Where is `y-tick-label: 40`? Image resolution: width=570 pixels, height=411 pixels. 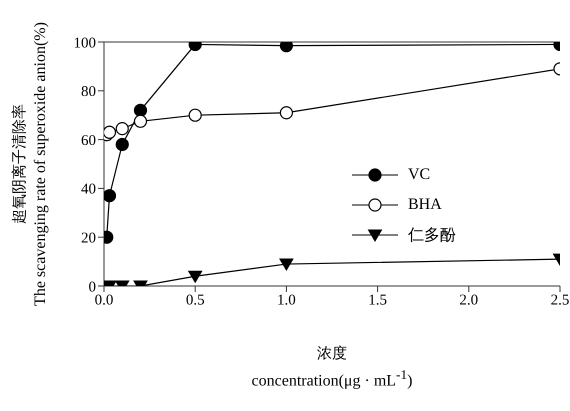
y-tick-label: 40 is located at coordinates (88, 190).